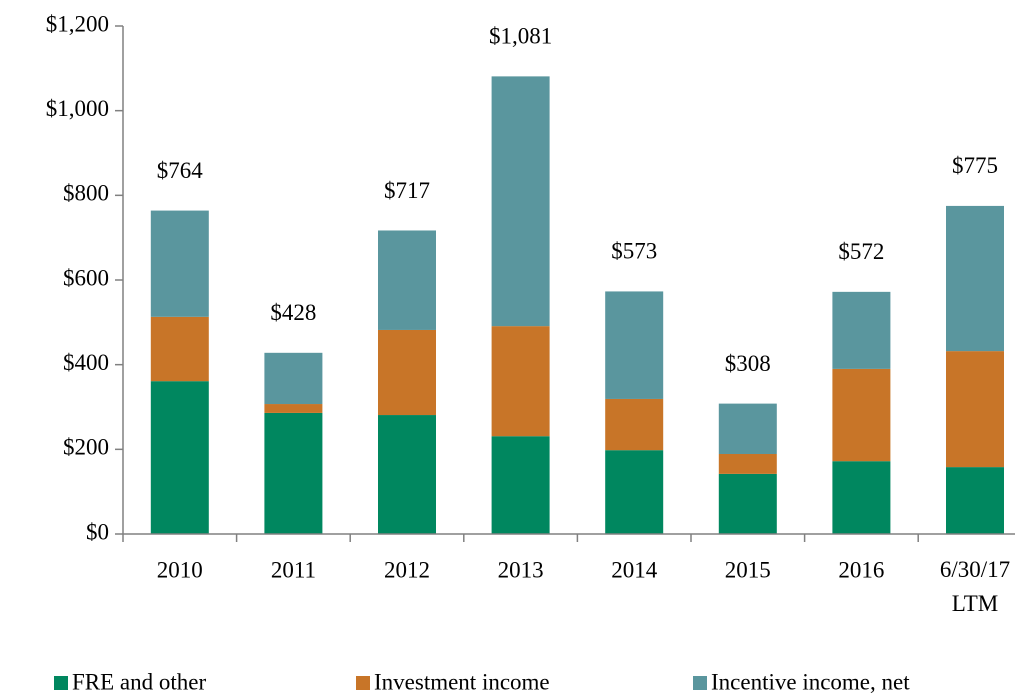 This screenshot has width=1019, height=694. I want to click on total-label: $775, so click(975, 165).